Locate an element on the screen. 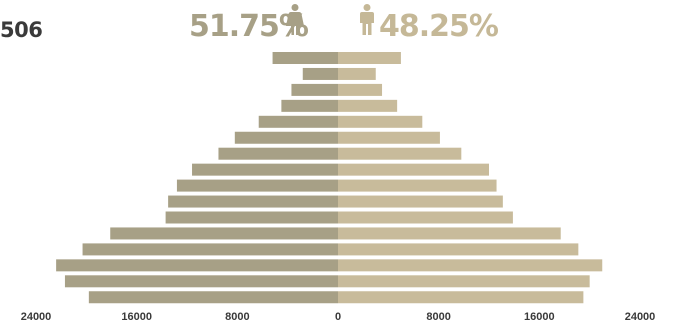 Image resolution: width=675 pixels, height=328 pixels. female-person-icon is located at coordinates (295, 19).